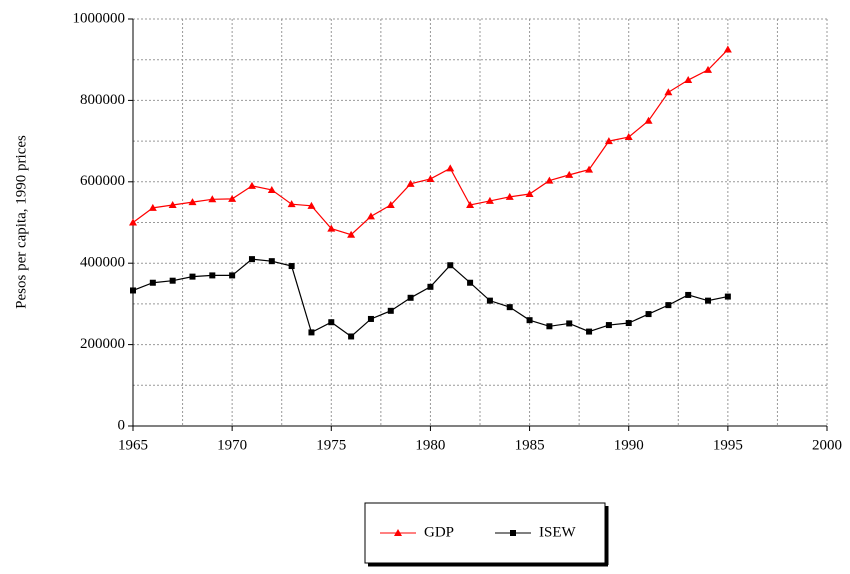 The image size is (850, 574). Describe the element at coordinates (102, 100) in the screenshot. I see `y-tick-label: 800000` at that location.